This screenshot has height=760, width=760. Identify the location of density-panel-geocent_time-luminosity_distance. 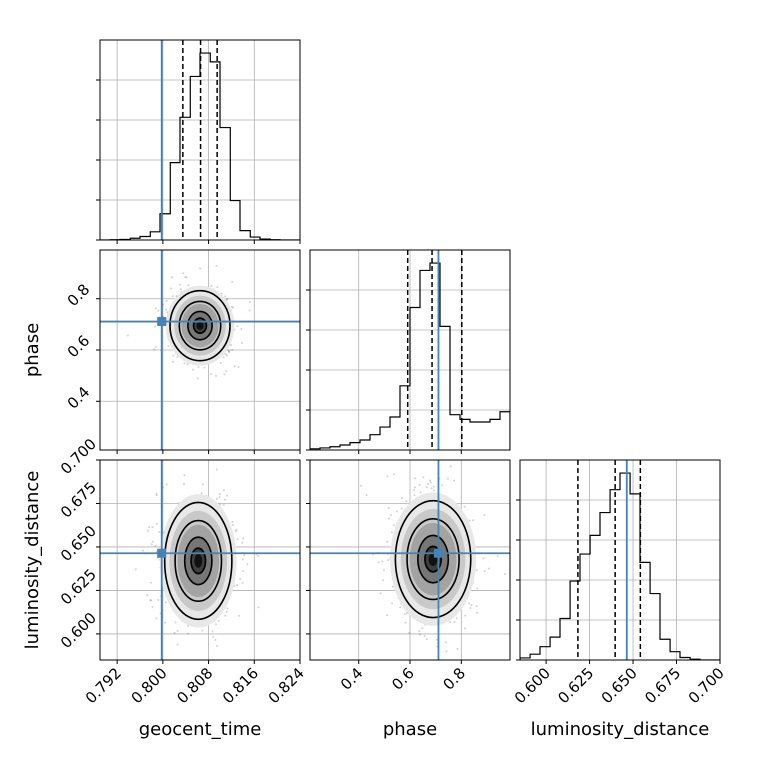
(198, 559).